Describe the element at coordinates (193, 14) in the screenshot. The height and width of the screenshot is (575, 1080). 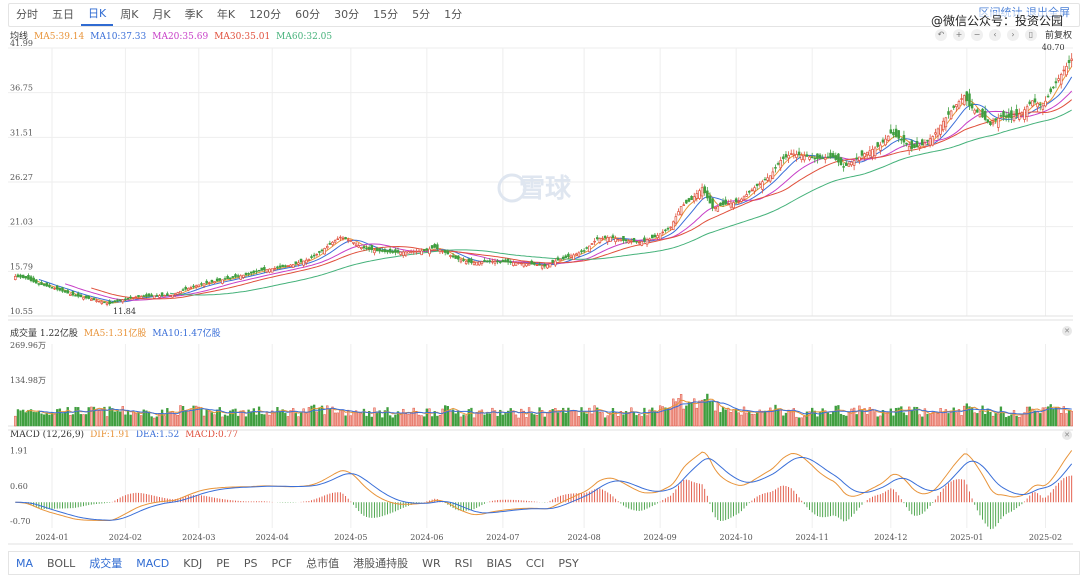
I see `period-tab-5: 季K` at that location.